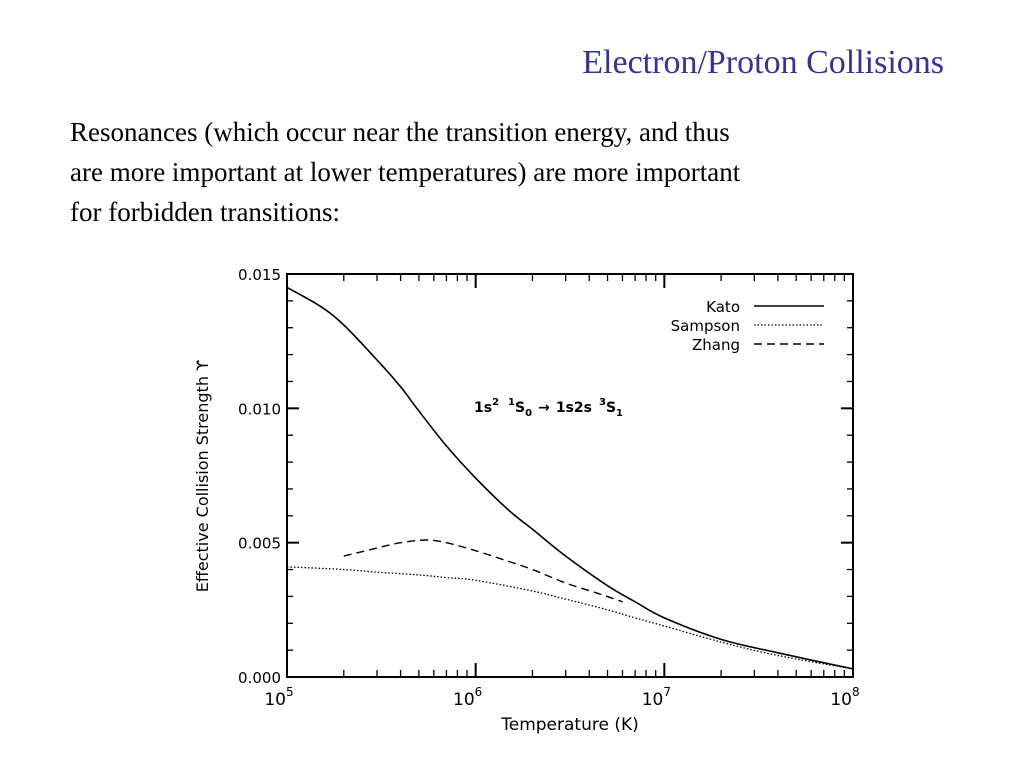 This screenshot has width=1024, height=768. What do you see at coordinates (483, 408) in the screenshot?
I see `annotation-part: 1s` at bounding box center [483, 408].